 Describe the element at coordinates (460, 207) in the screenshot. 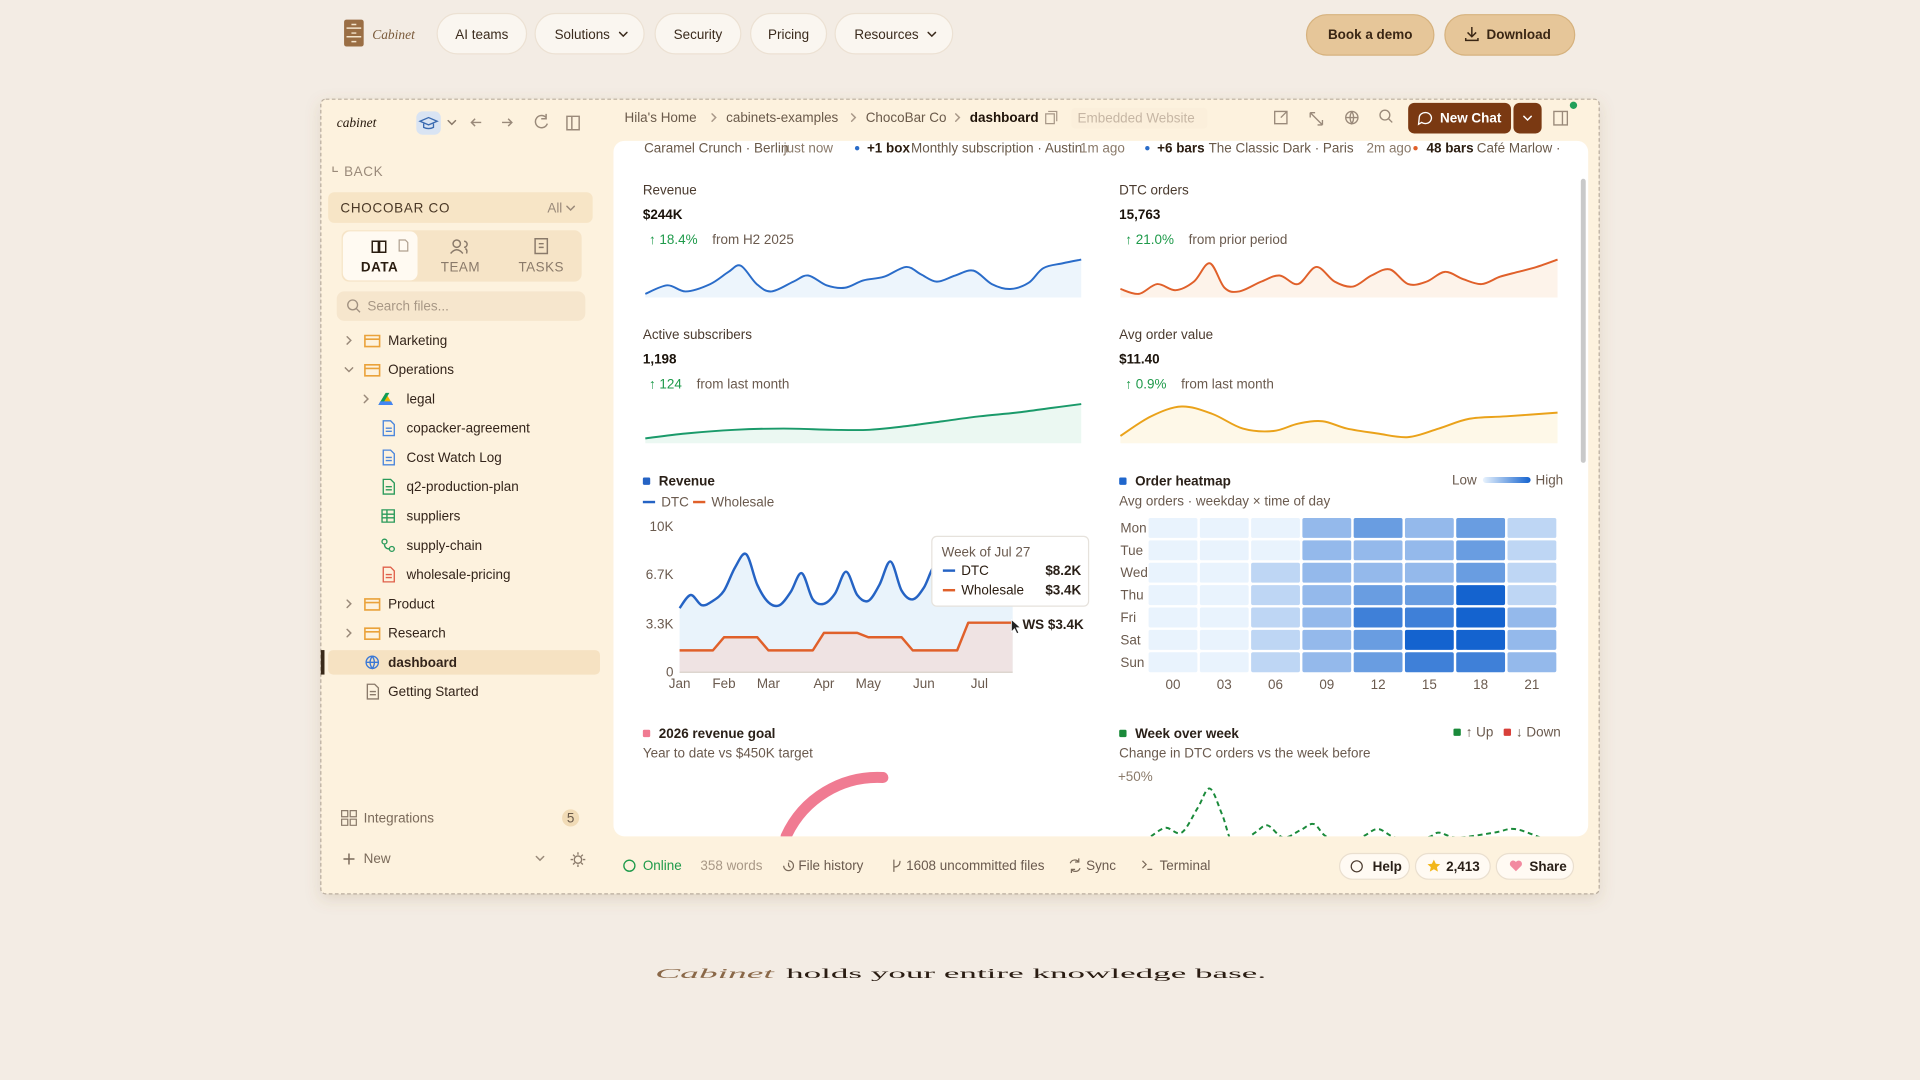

I see `workspace-box` at that location.